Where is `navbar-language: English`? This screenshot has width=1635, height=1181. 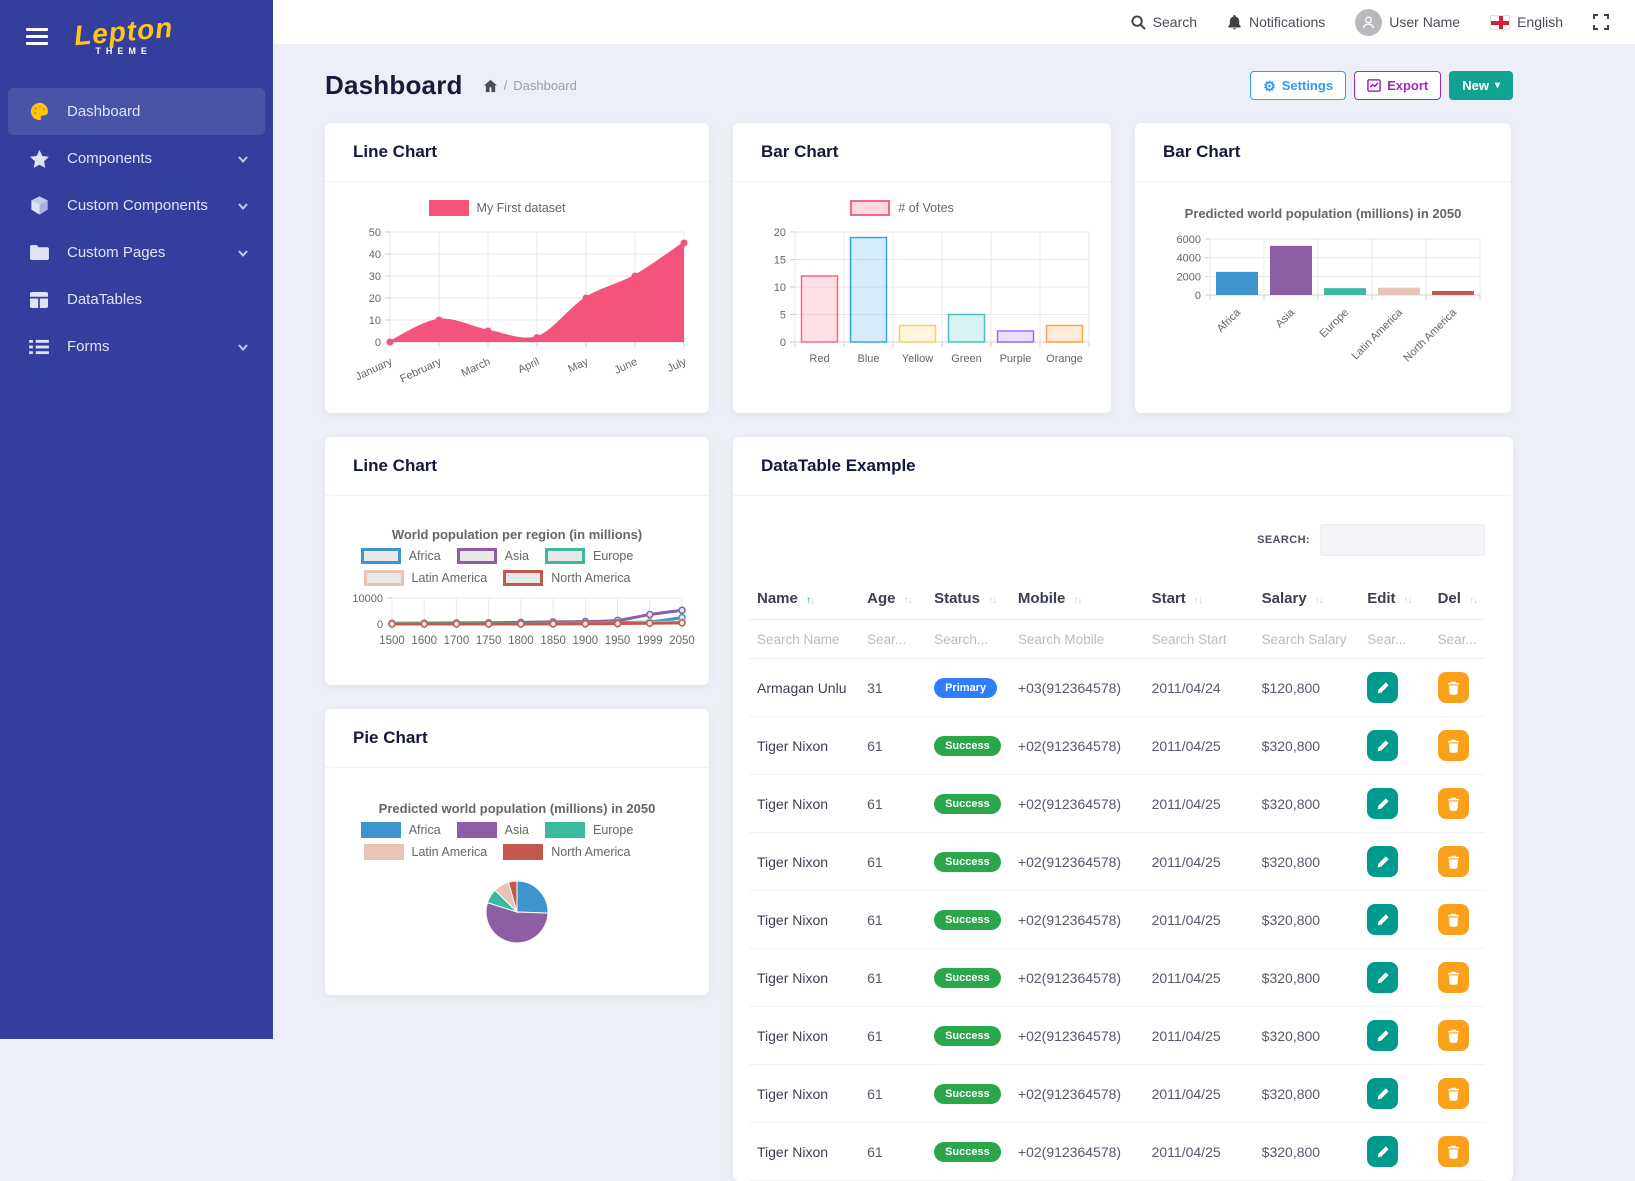 navbar-language: English is located at coordinates (1526, 22).